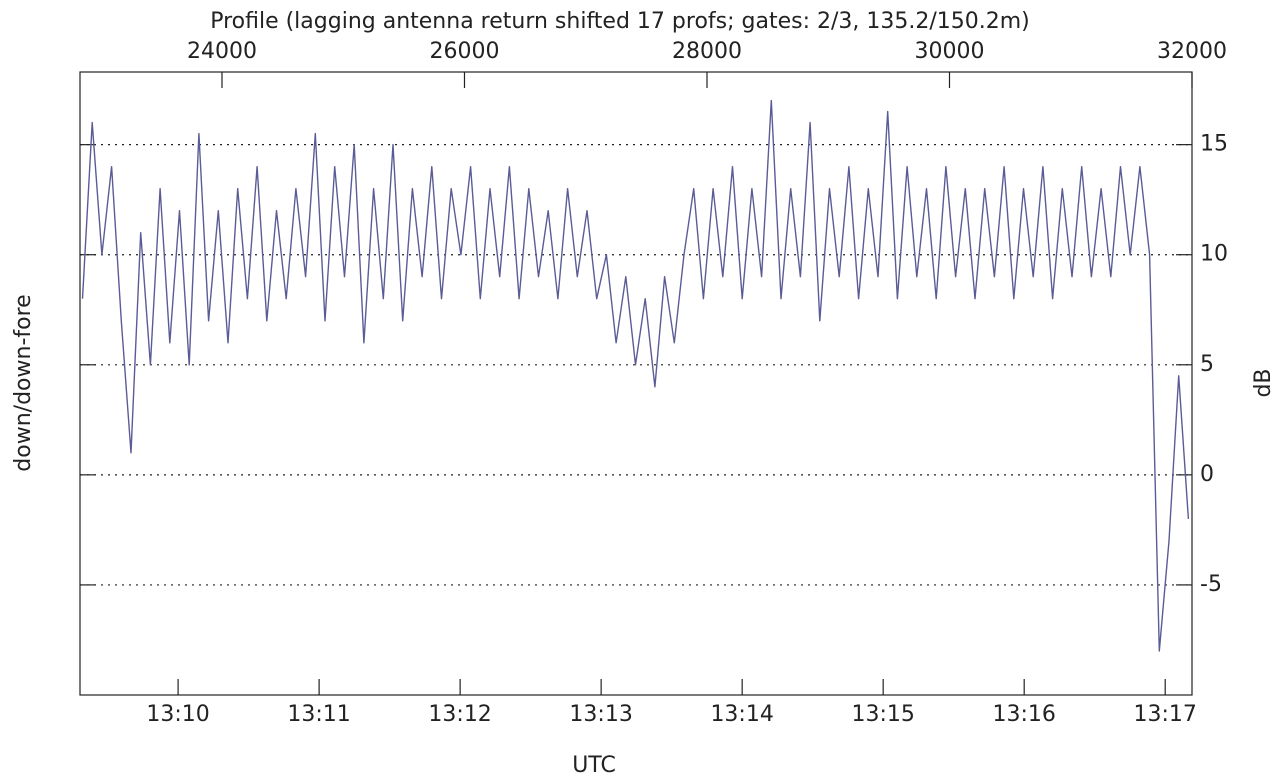  Describe the element at coordinates (1023, 714) in the screenshot. I see `x-tick-label: 13:16` at that location.